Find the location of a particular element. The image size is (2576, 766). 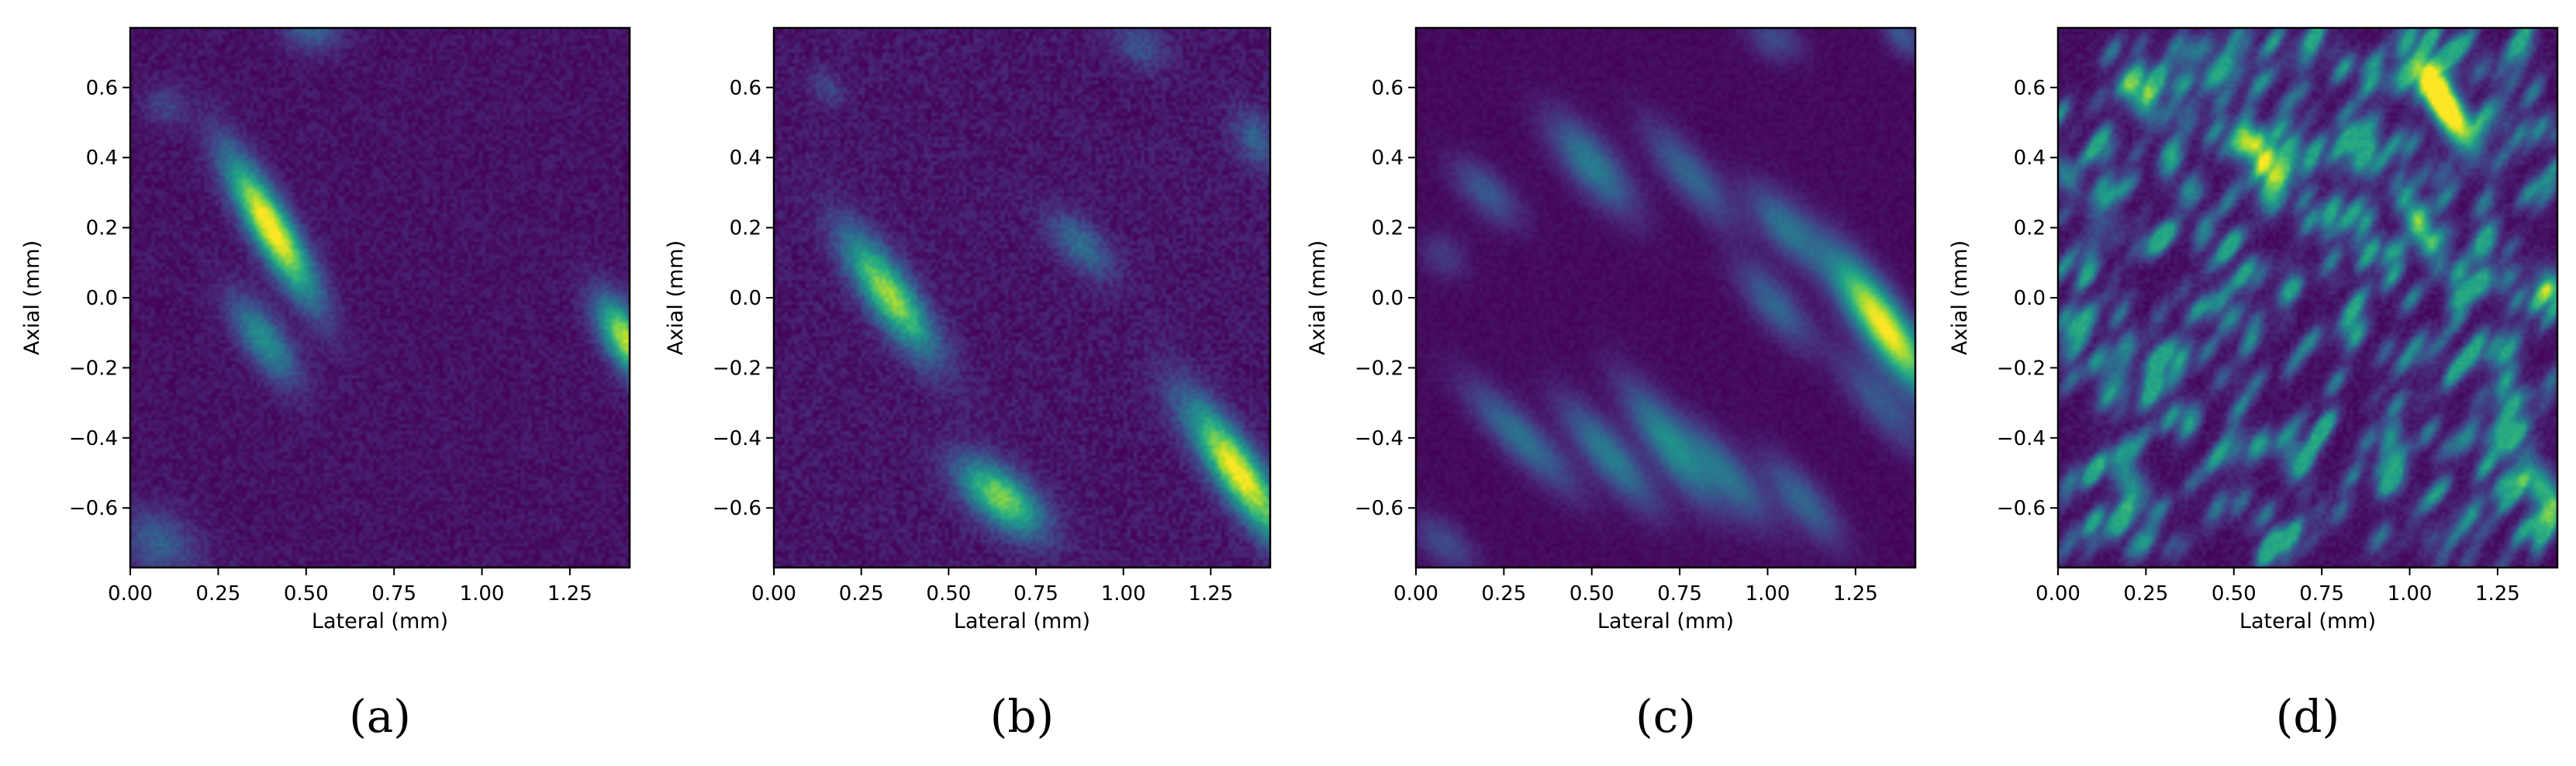

panel-caption: (a) is located at coordinates (380, 717).